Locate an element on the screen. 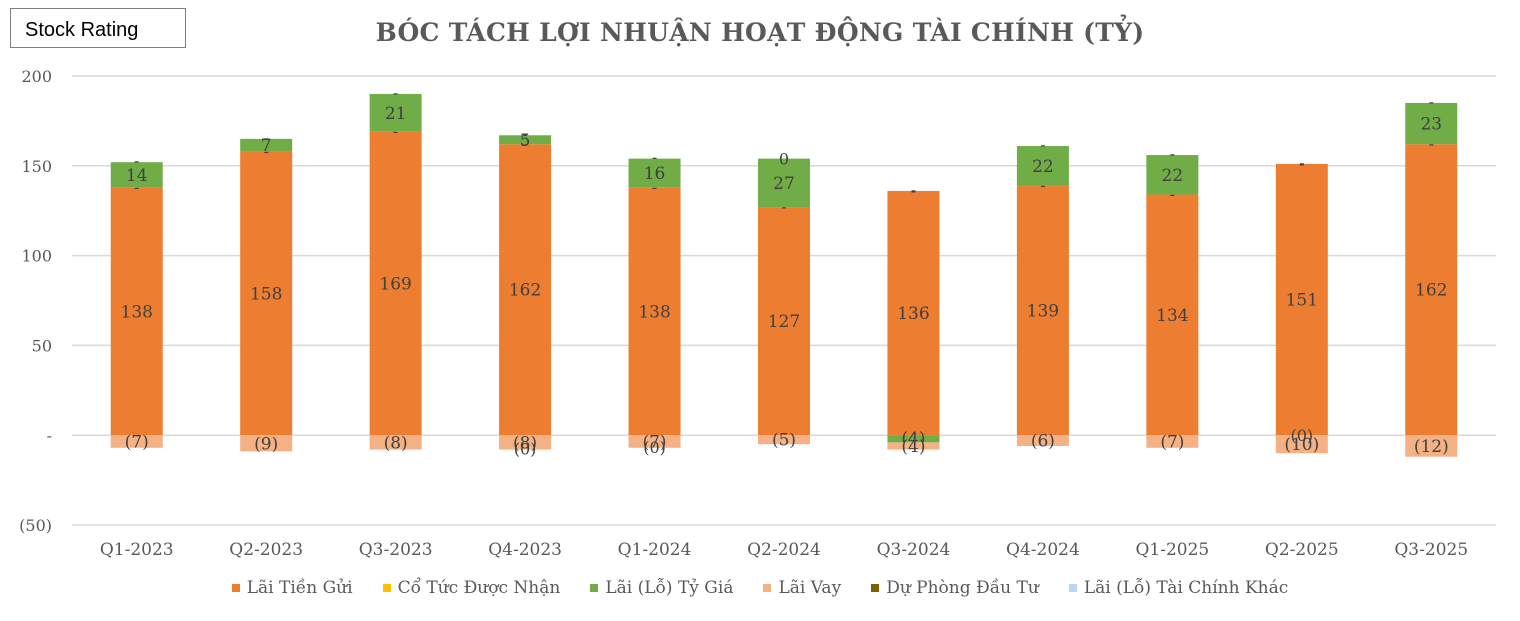 The image size is (1520, 621). data-label: (8) is located at coordinates (396, 443).